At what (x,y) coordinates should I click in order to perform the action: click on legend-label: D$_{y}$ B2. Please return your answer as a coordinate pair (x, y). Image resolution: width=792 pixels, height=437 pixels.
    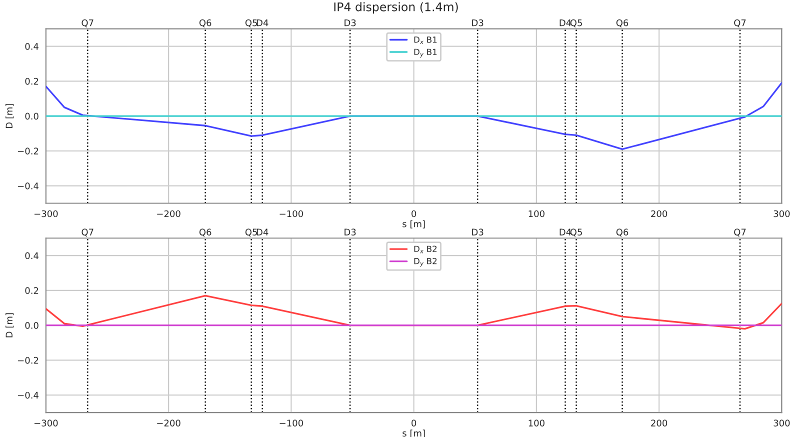
    Looking at the image, I should click on (425, 262).